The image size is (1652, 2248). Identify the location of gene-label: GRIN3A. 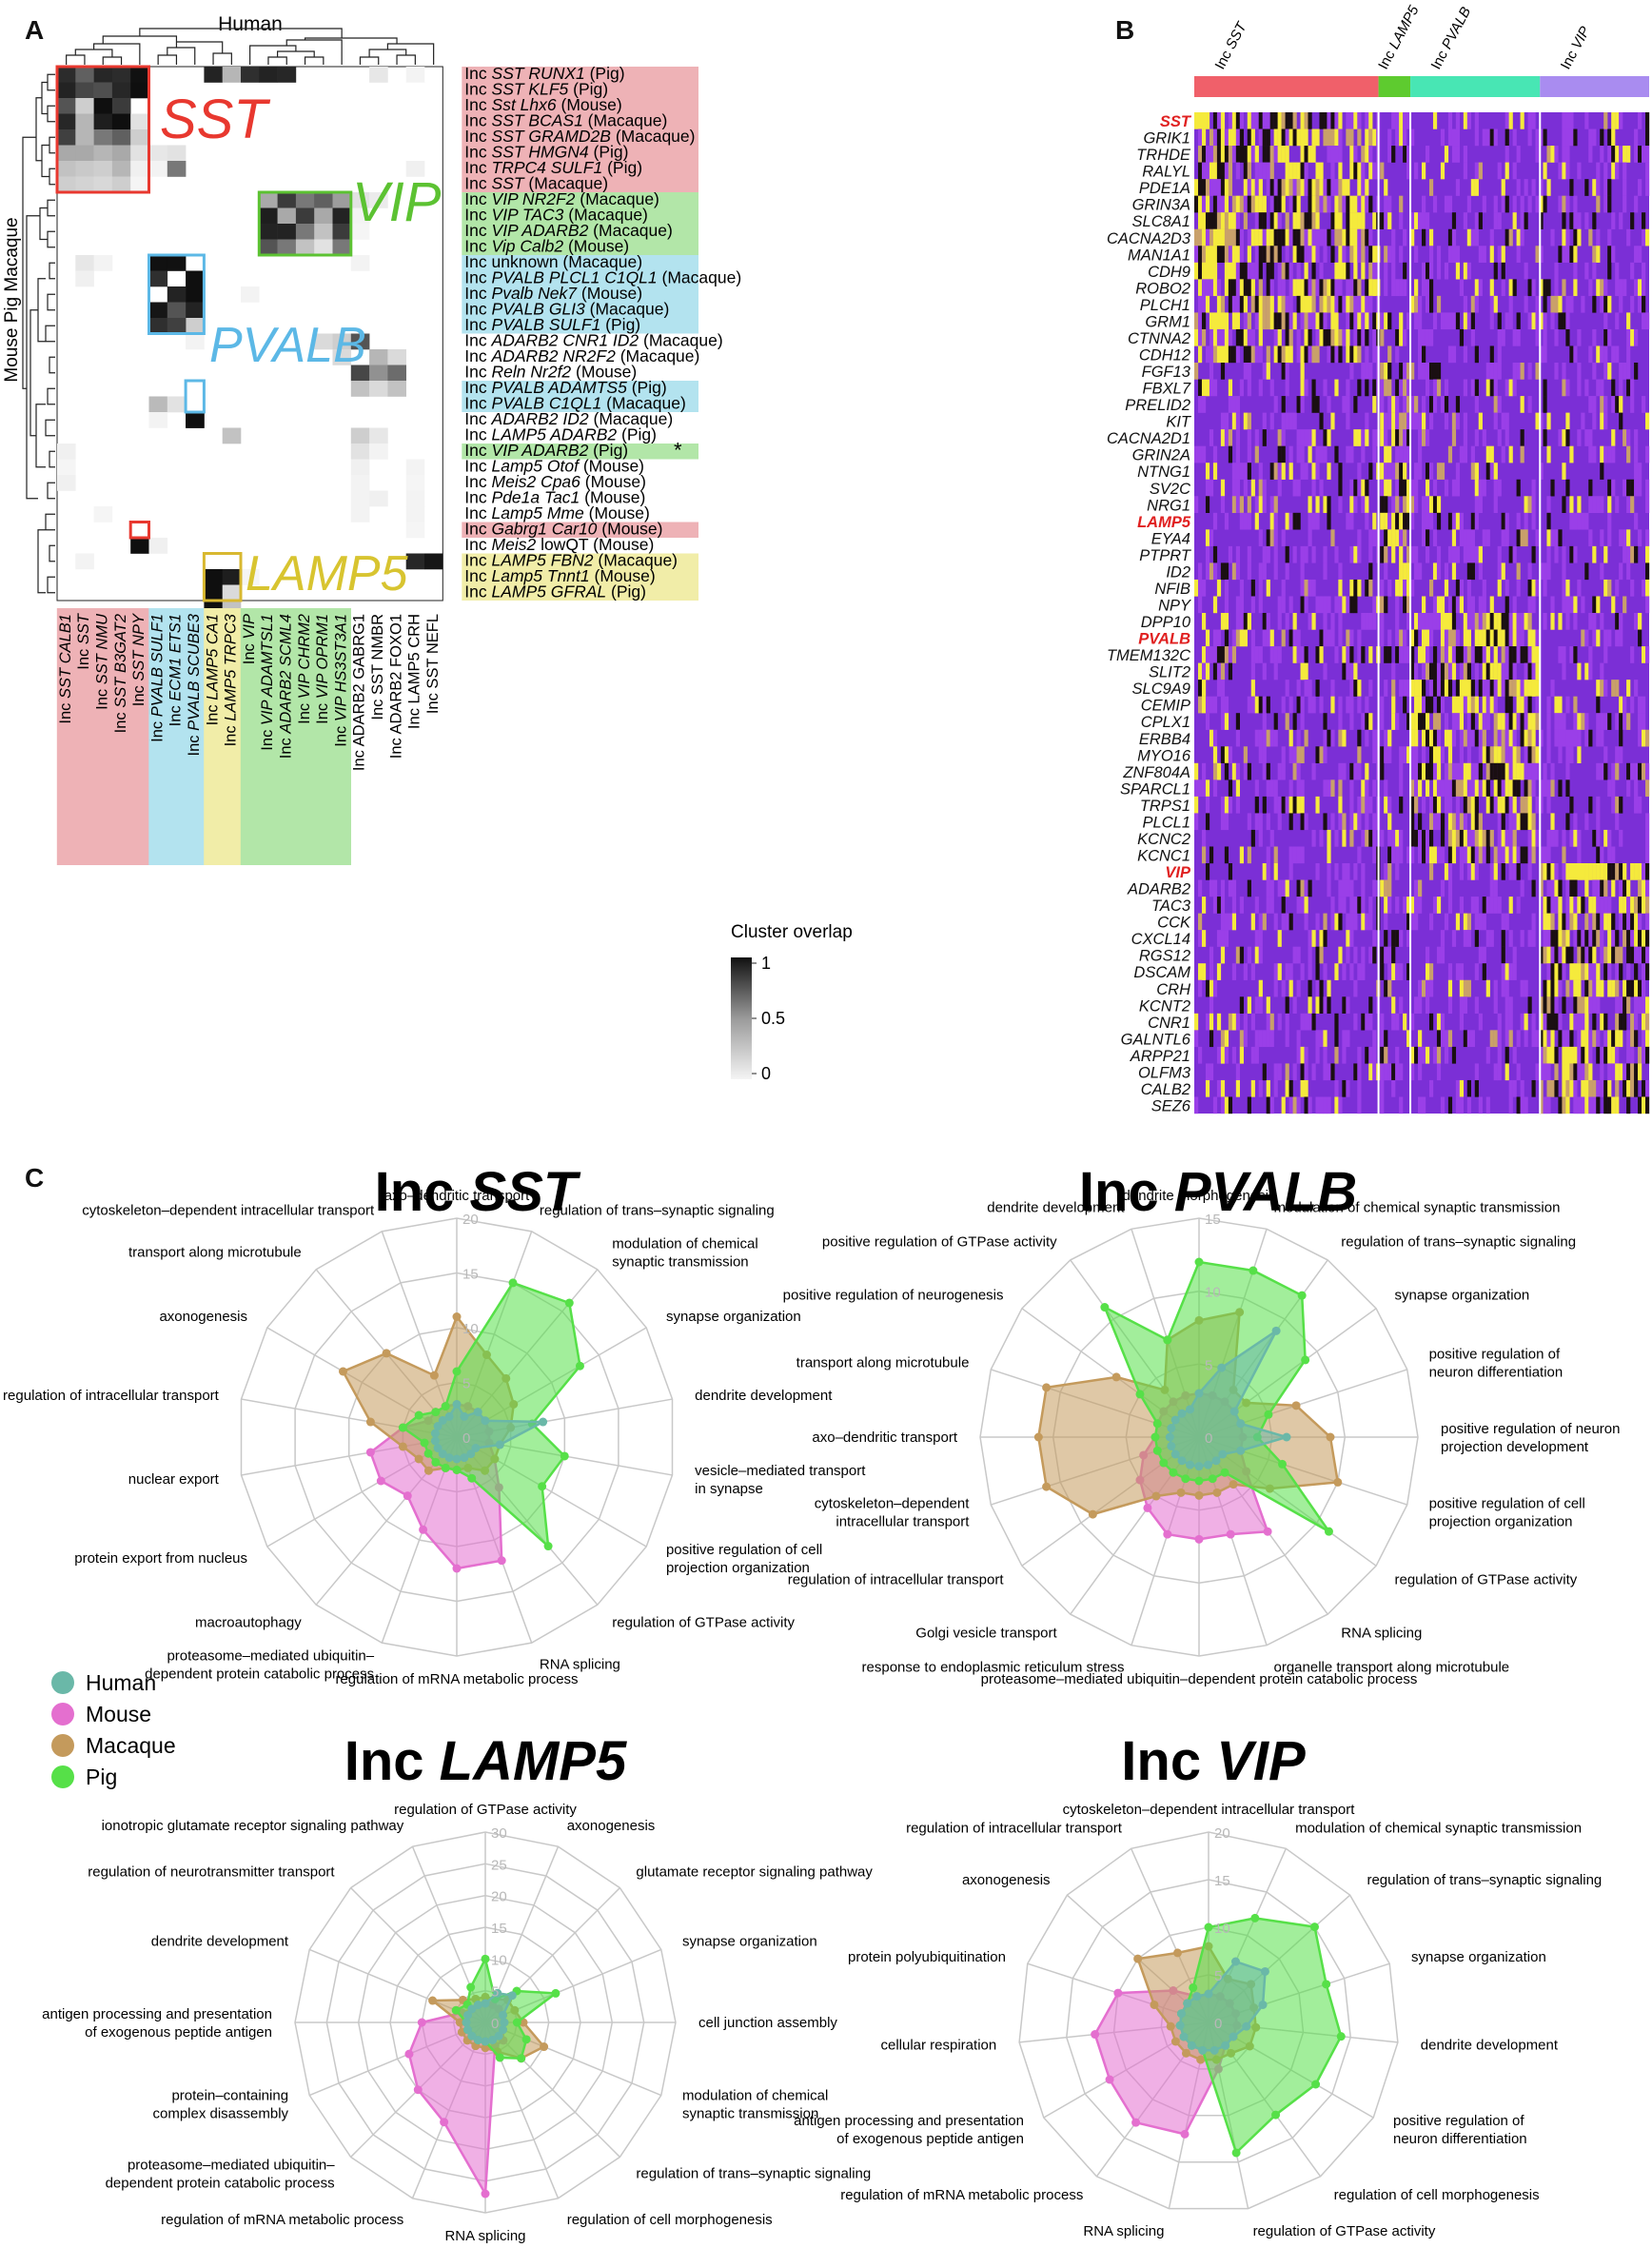
(1161, 205).